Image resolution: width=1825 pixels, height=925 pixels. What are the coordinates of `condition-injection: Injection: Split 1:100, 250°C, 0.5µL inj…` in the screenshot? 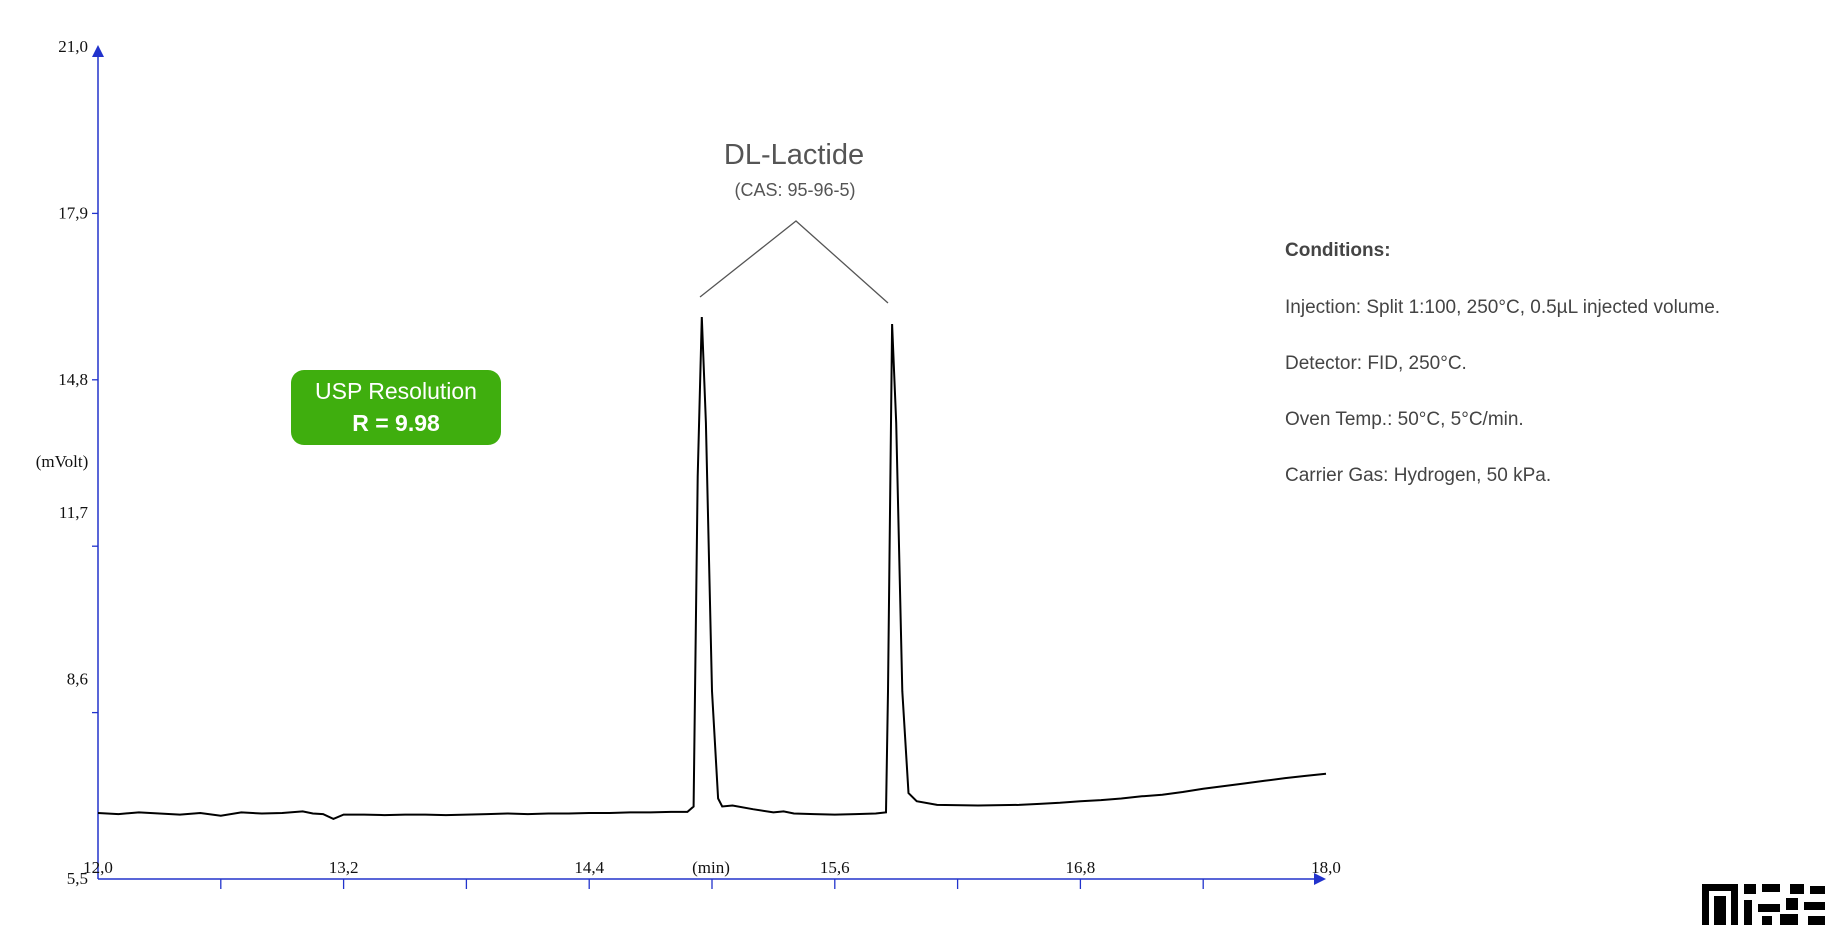 It's located at (1502, 307).